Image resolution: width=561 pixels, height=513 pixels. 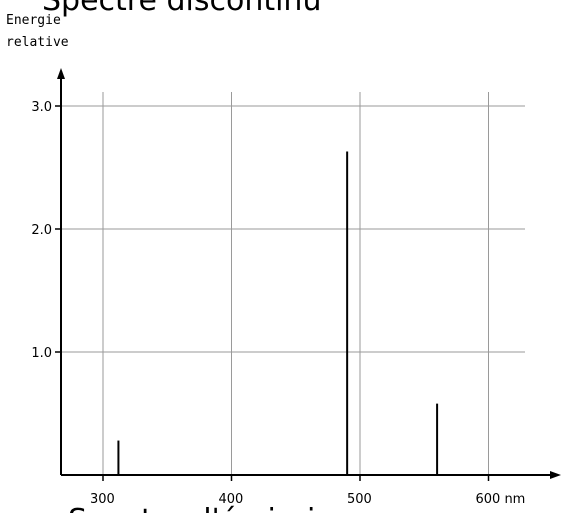 What do you see at coordinates (359, 499) in the screenshot?
I see `x-tick-label: 500` at bounding box center [359, 499].